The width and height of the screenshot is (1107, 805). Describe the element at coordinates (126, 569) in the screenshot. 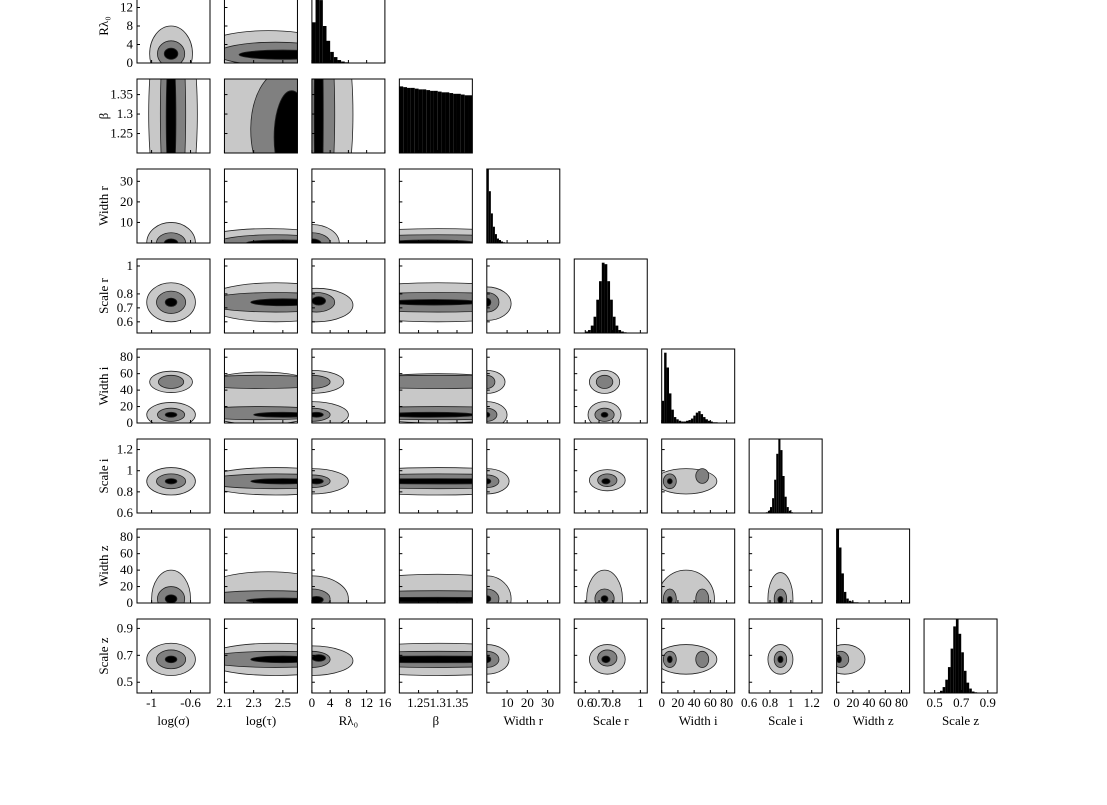

I see `y-tick-label: 40` at that location.